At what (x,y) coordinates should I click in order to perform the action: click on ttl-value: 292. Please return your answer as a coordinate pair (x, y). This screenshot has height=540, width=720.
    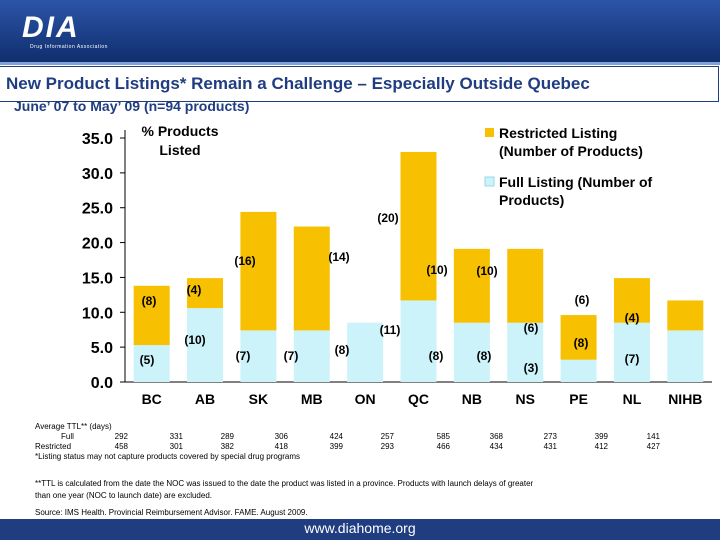
    Looking at the image, I should click on (121, 436).